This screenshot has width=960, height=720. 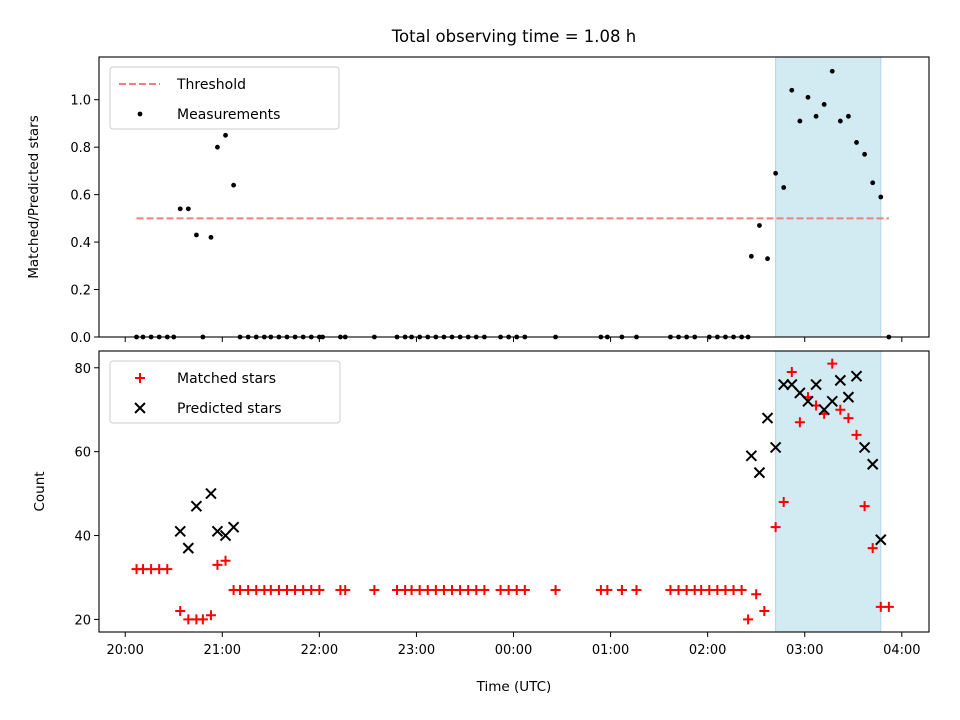 I want to click on x-tick-label: 20:00, so click(x=124, y=650).